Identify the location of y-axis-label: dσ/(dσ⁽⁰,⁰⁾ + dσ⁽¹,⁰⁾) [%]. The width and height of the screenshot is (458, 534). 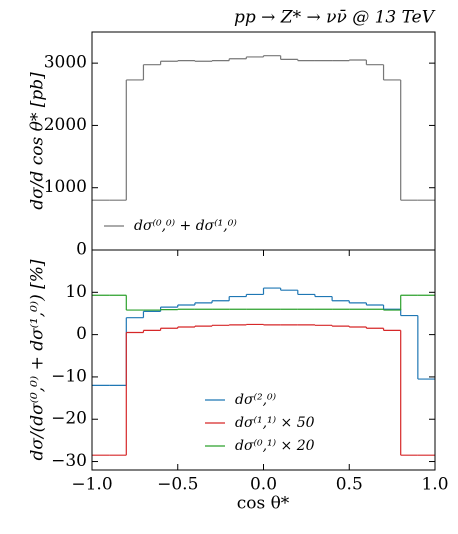
(38, 359).